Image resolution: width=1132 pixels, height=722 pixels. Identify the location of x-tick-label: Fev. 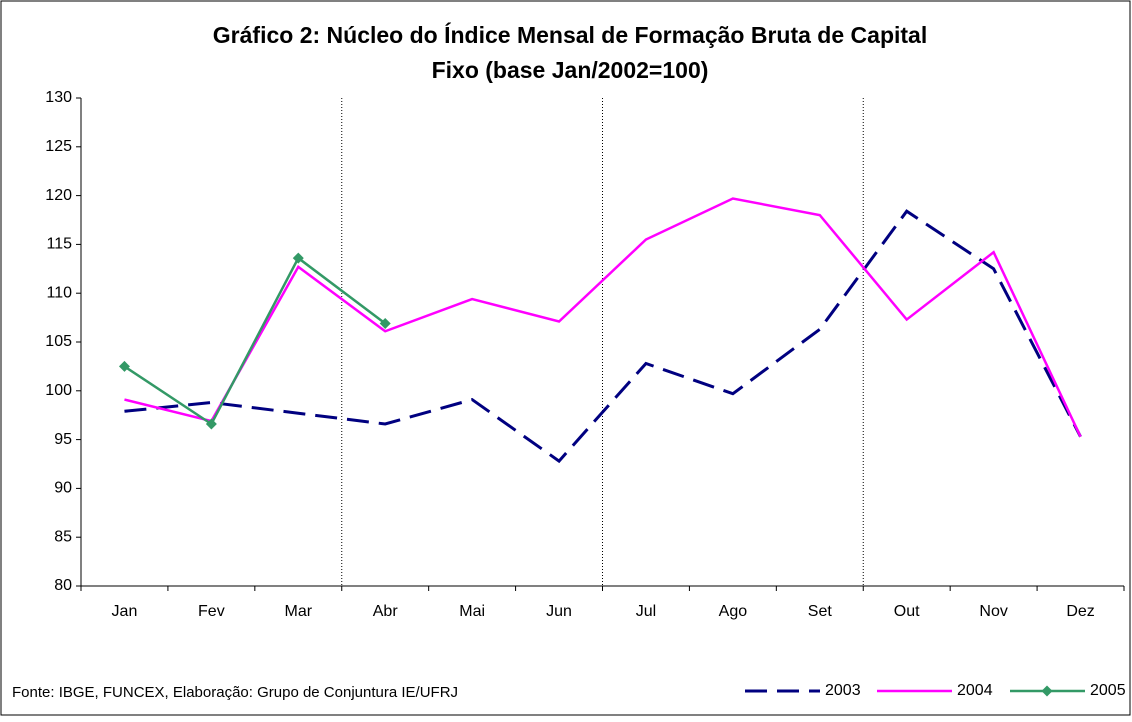
(211, 611).